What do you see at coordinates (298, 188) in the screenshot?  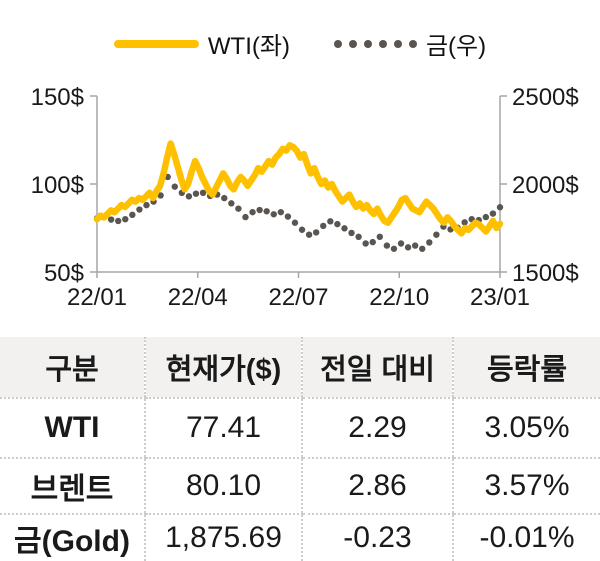 I see `wti-series-line` at bounding box center [298, 188].